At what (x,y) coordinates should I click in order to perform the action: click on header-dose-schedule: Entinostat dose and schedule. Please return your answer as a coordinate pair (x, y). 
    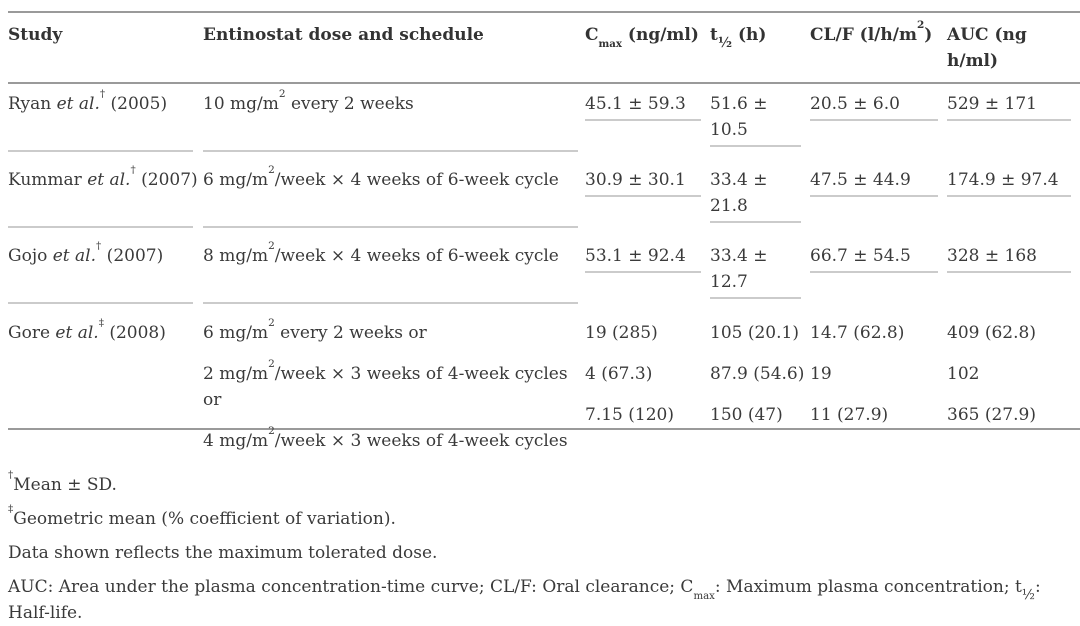
    Looking at the image, I should click on (343, 35).